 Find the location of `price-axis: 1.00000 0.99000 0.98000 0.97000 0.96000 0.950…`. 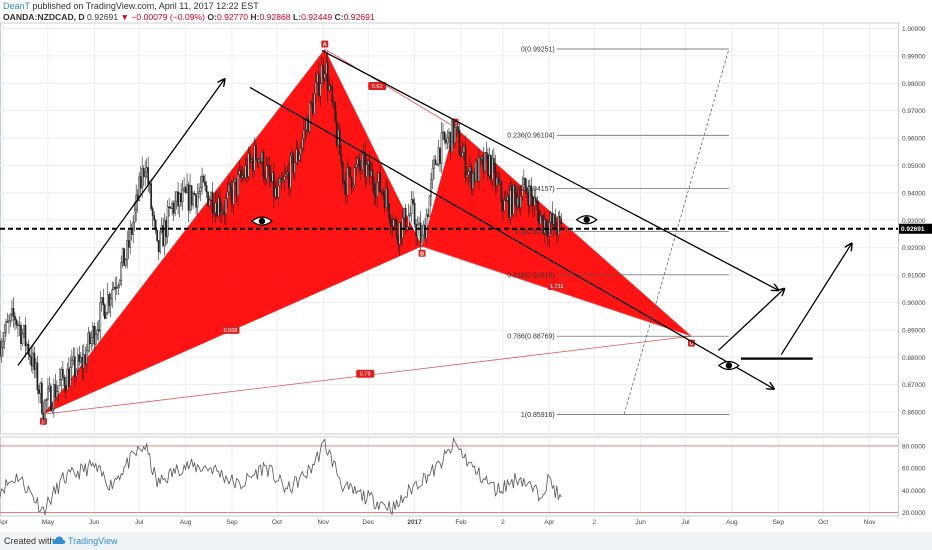

price-axis: 1.00000 0.99000 0.98000 0.97000 0.96000 0.950… is located at coordinates (915, 221).